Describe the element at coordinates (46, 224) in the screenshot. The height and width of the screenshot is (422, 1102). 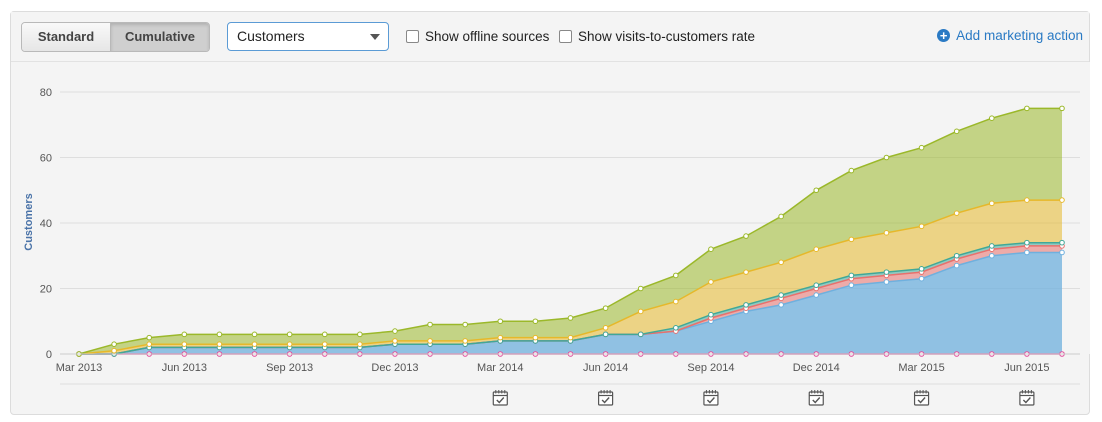
I see `y-tick-label: 40` at that location.